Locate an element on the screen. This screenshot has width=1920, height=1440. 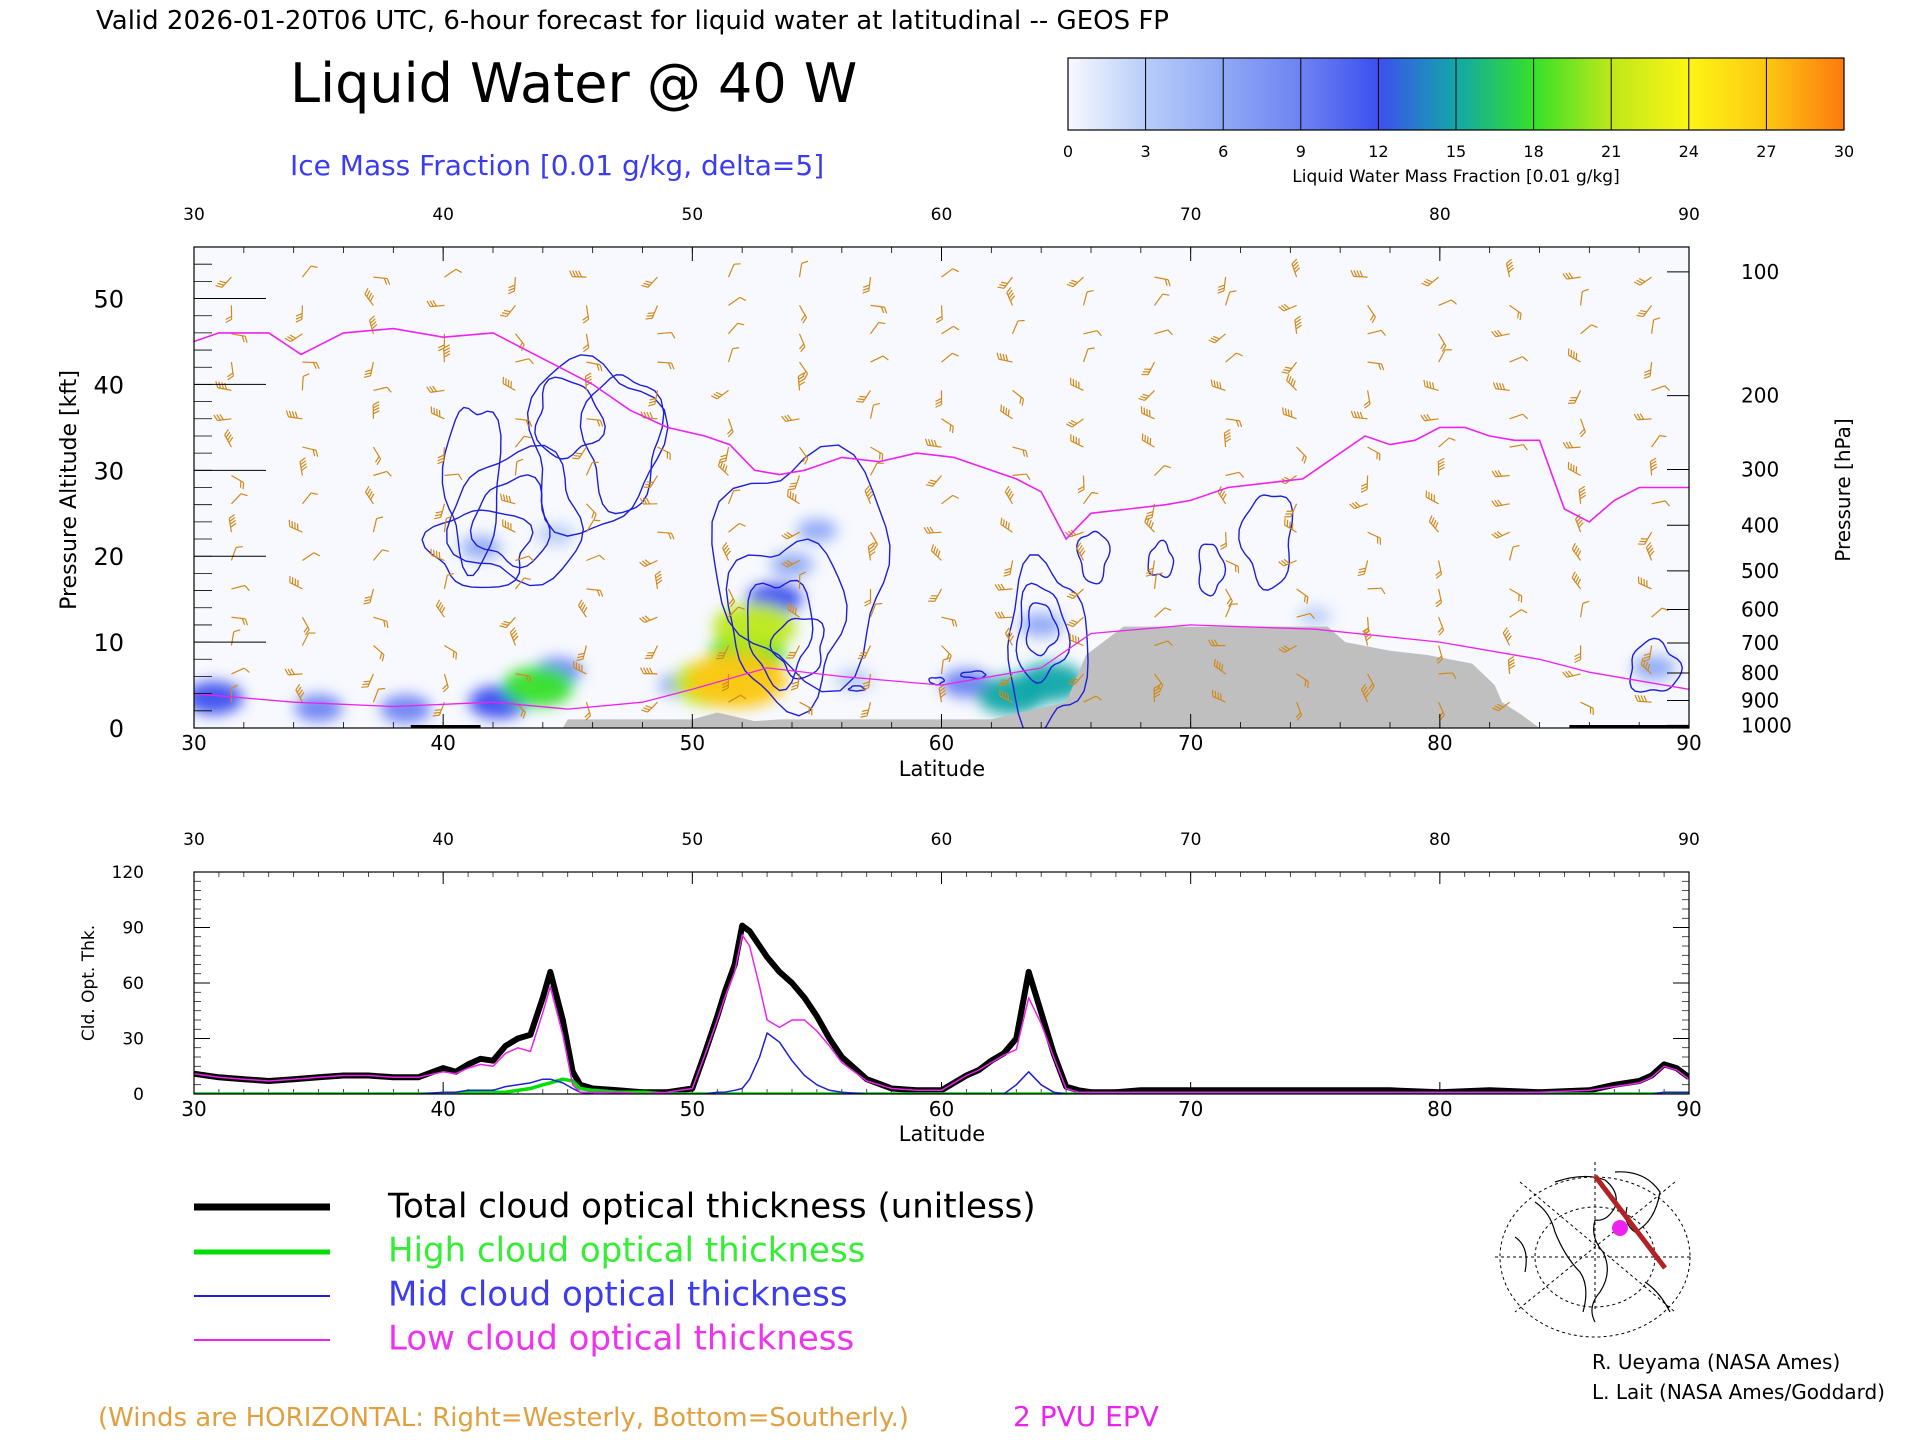
bottom-xlabel: Latitude is located at coordinates (942, 1134).